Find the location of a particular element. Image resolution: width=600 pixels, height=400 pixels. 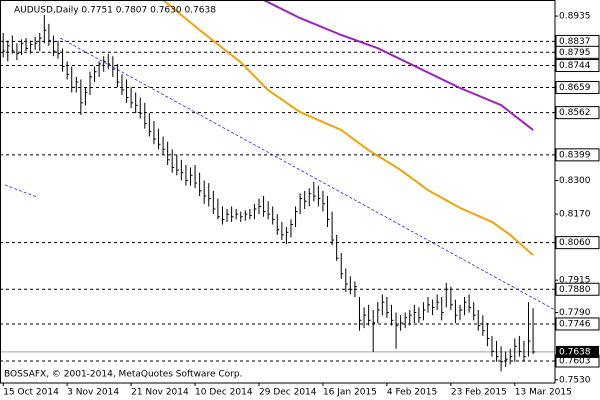

level-label: 0.7880 is located at coordinates (575, 290).